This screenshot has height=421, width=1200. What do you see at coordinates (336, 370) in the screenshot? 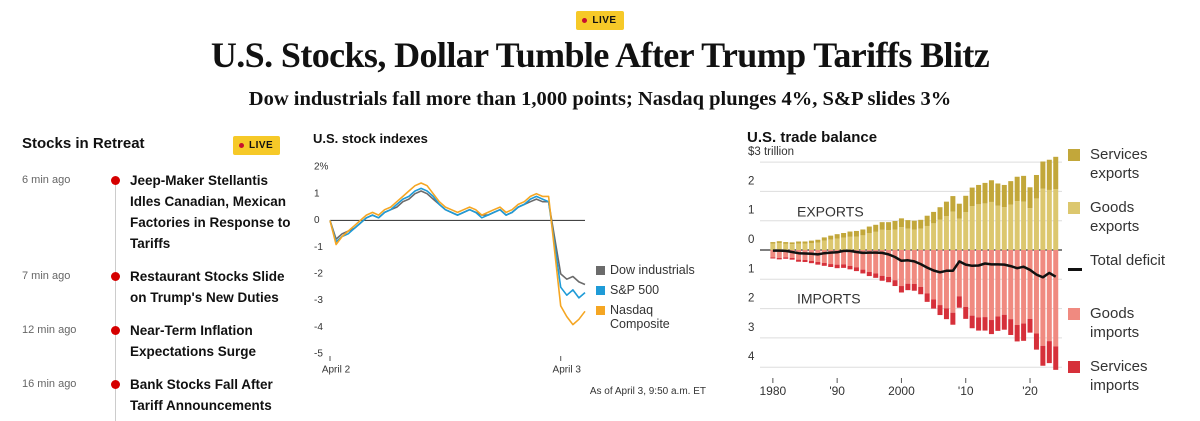
I see `x-tick-label: April 2` at bounding box center [336, 370].